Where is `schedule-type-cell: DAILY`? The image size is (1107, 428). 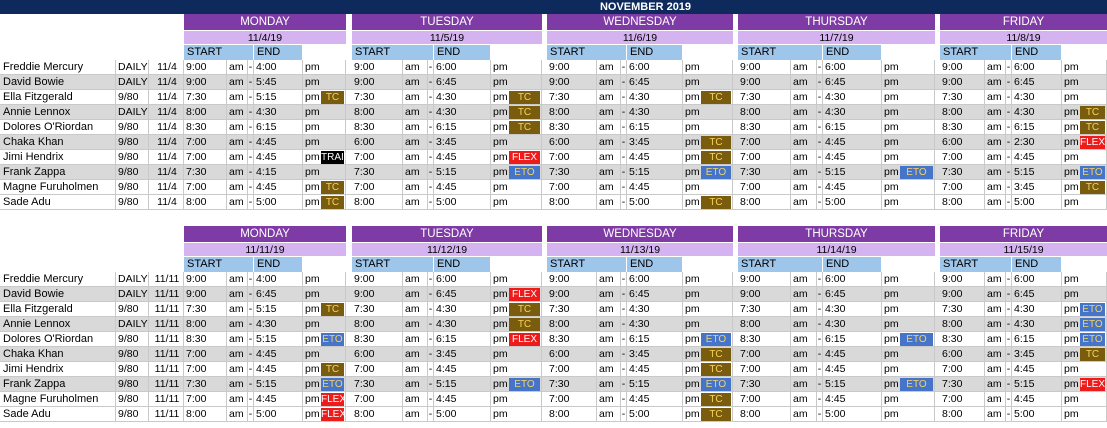
schedule-type-cell: DAILY is located at coordinates (133, 279).